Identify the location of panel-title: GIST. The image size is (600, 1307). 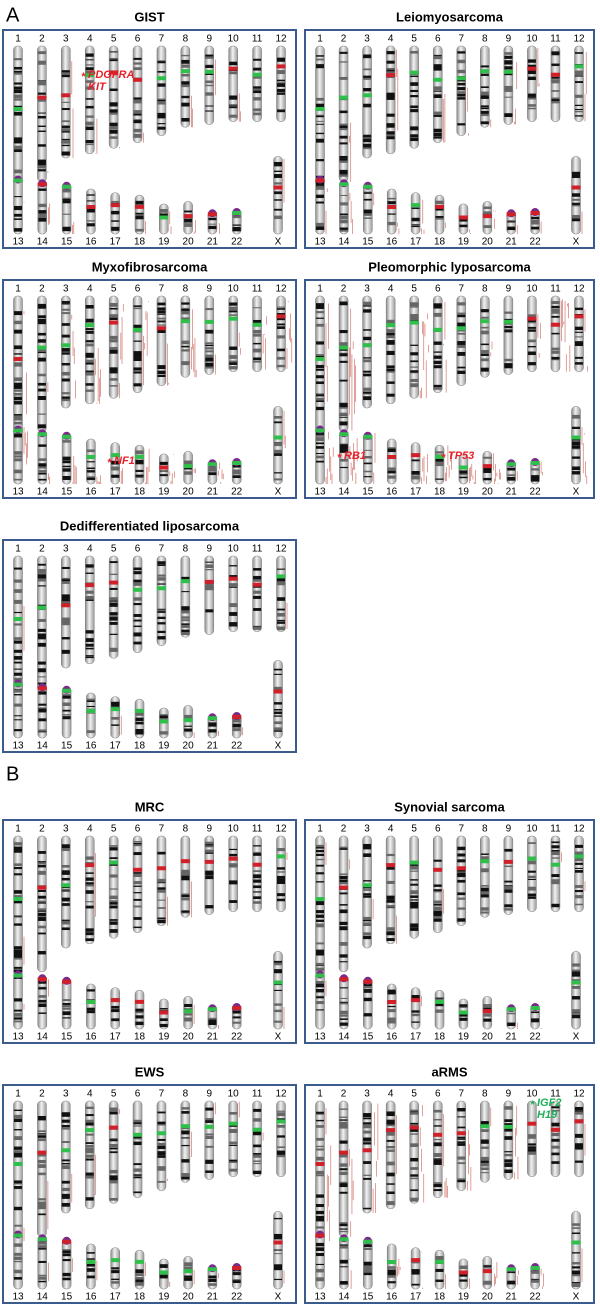
(149, 16).